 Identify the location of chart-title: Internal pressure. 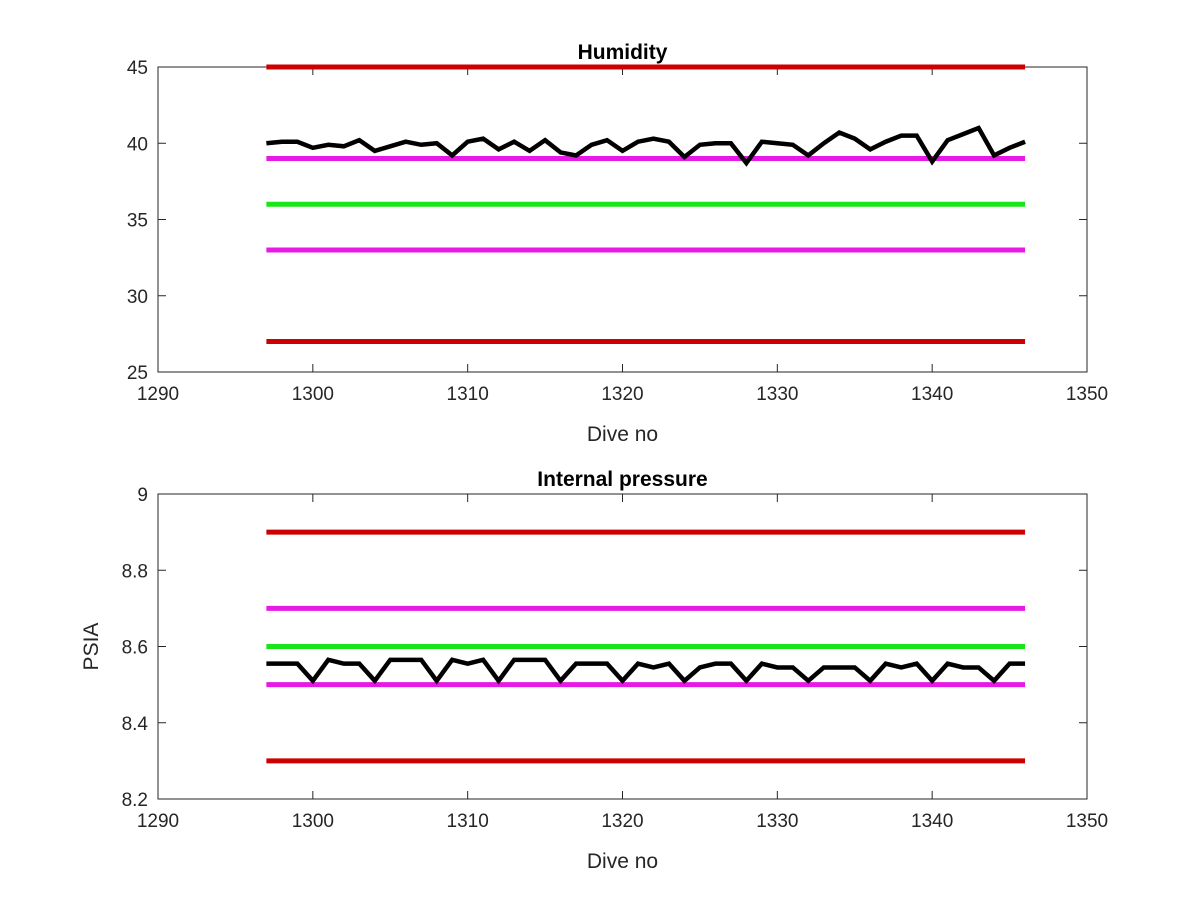
(622, 479).